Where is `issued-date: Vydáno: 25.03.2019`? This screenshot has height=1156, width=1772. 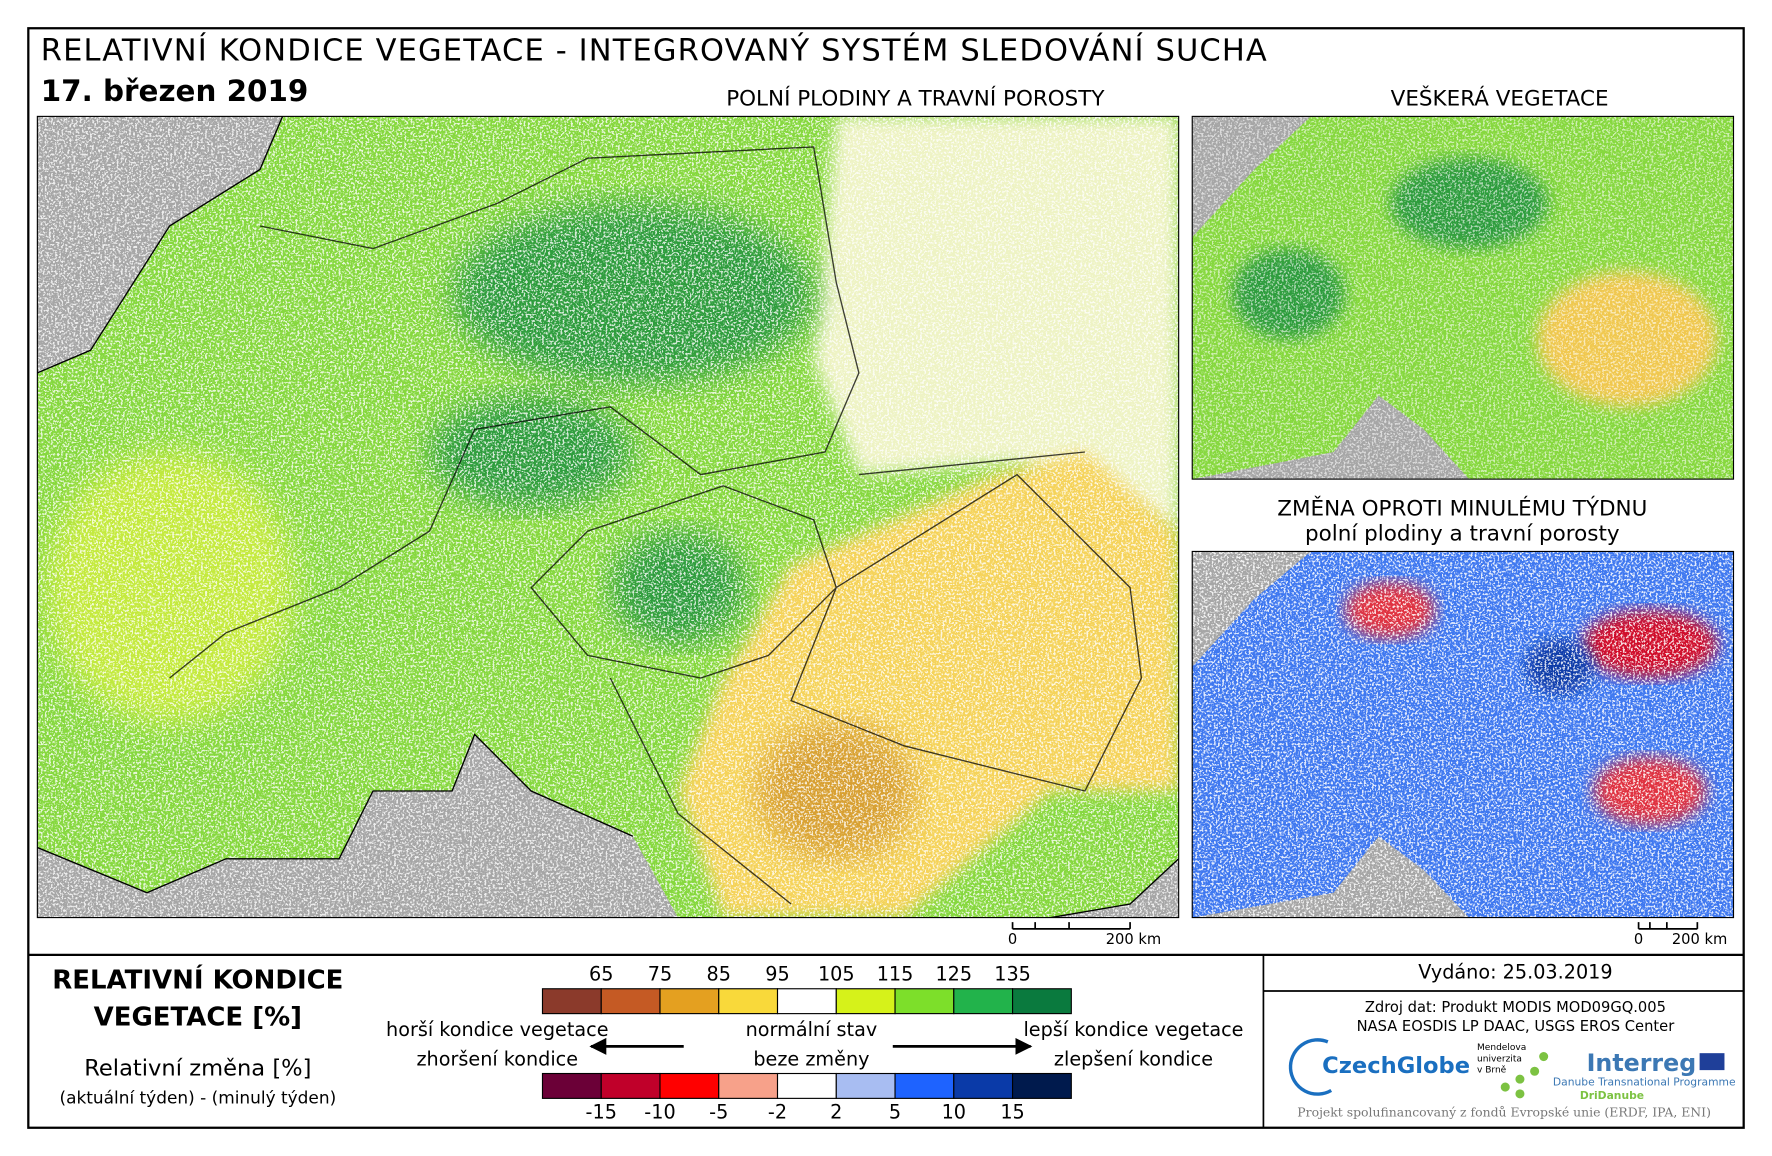 issued-date: Vydáno: 25.03.2019 is located at coordinates (1515, 971).